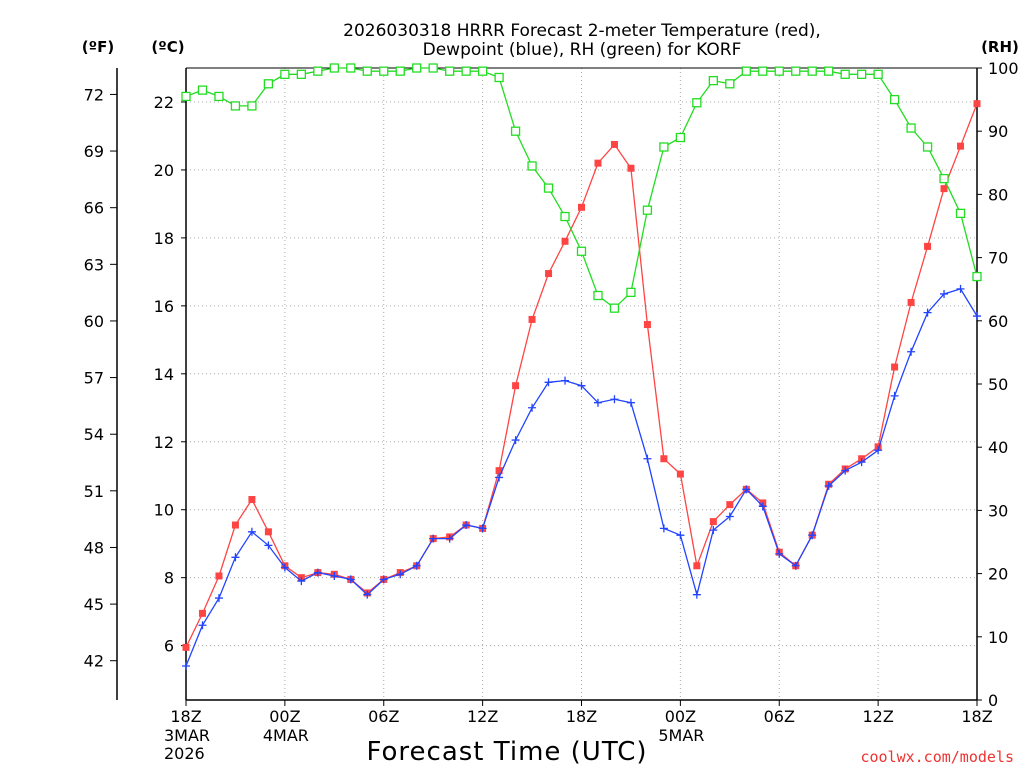  I want to click on rh-axis-label: (RH), so click(1000, 47).